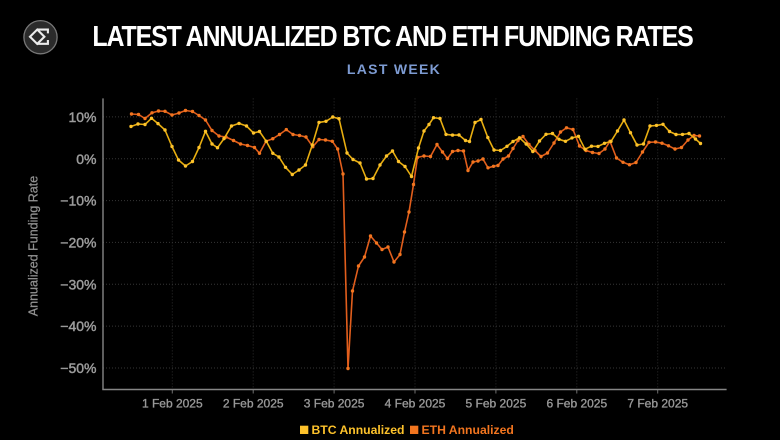  I want to click on svg-text: −10%, so click(78, 201).